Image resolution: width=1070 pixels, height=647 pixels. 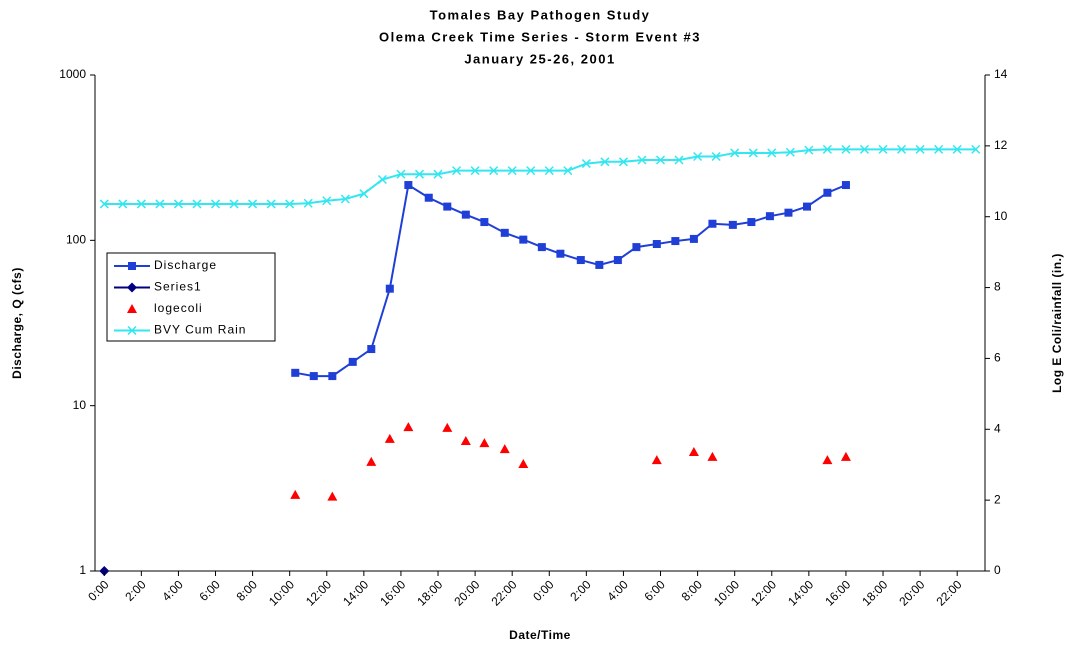 I want to click on x-tick-label: 16:00, so click(x=837, y=592).